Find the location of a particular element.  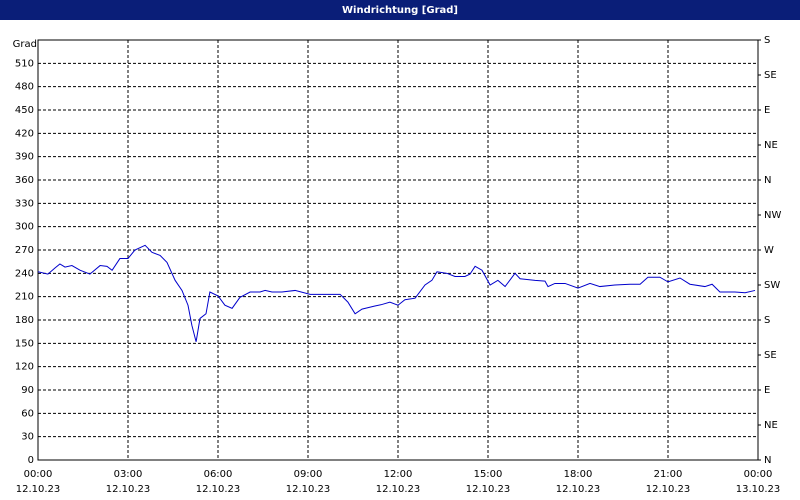

y-tick-label: 300 is located at coordinates (24, 227).